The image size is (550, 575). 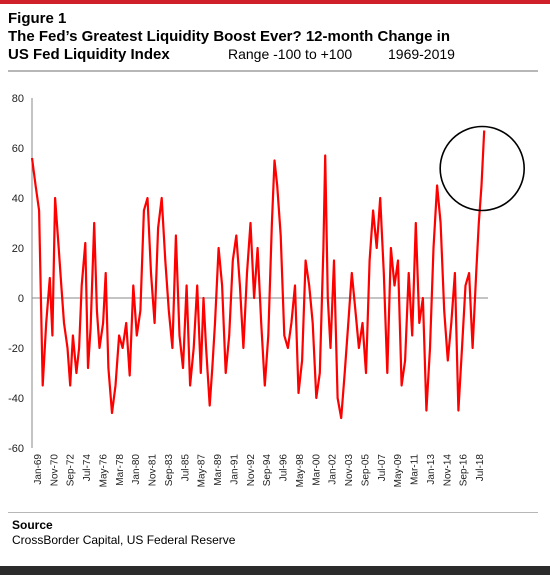 I want to click on x-tick-label: Jul-74, so click(x=87, y=468).